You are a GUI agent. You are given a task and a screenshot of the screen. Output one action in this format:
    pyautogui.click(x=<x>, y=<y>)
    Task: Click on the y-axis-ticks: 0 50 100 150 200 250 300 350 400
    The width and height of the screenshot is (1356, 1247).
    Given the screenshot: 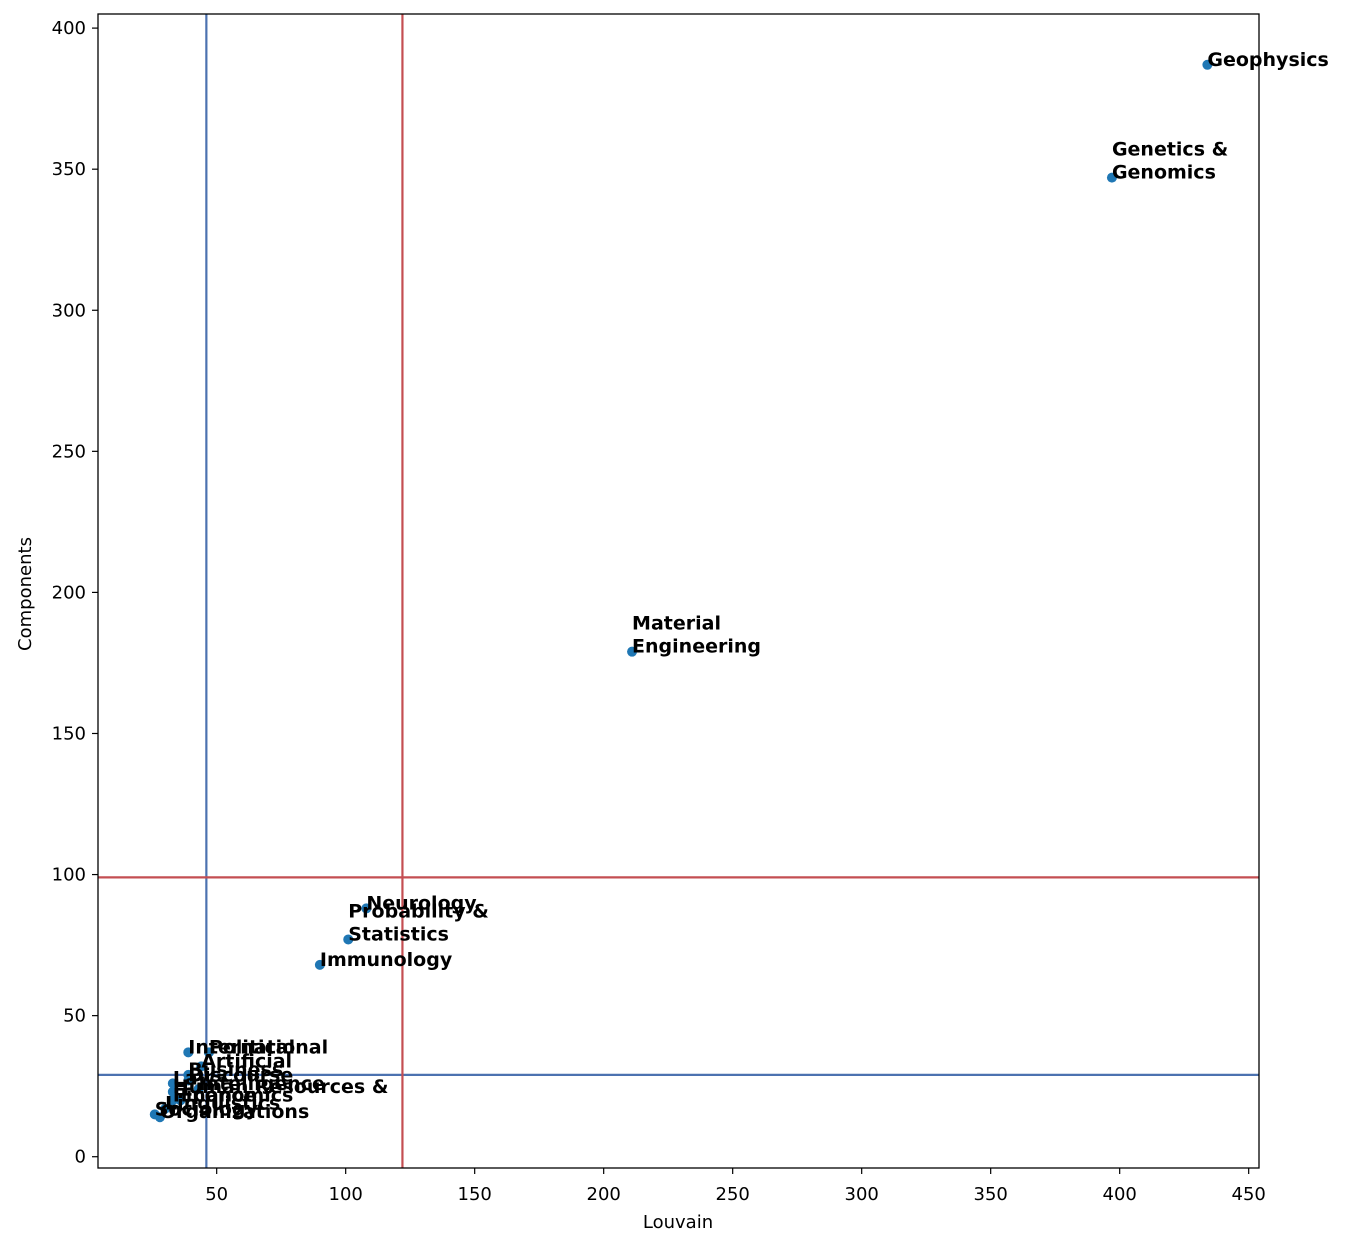 What is the action you would take?
    pyautogui.click(x=75, y=593)
    